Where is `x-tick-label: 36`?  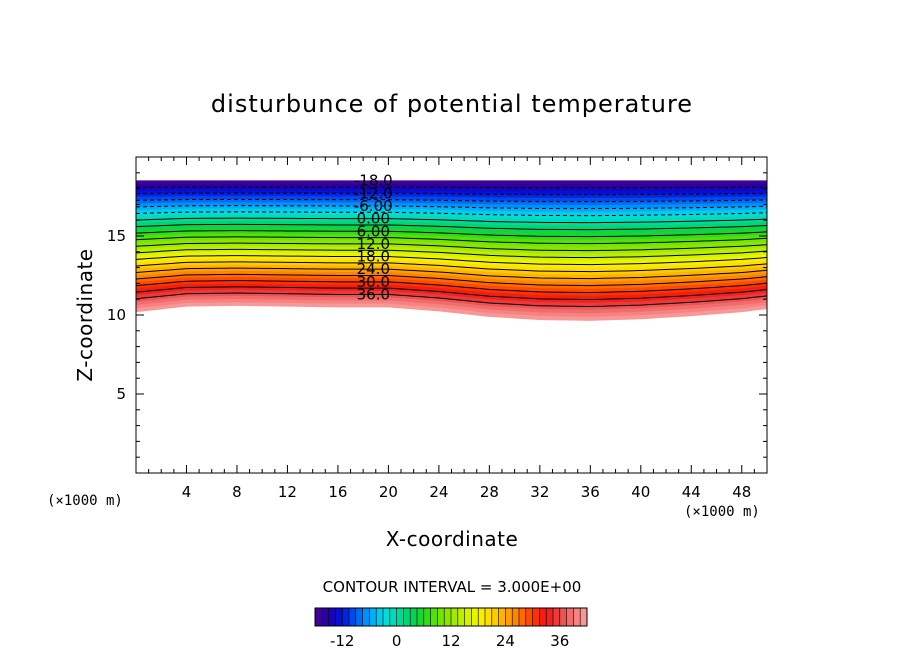 x-tick-label: 36 is located at coordinates (590, 492).